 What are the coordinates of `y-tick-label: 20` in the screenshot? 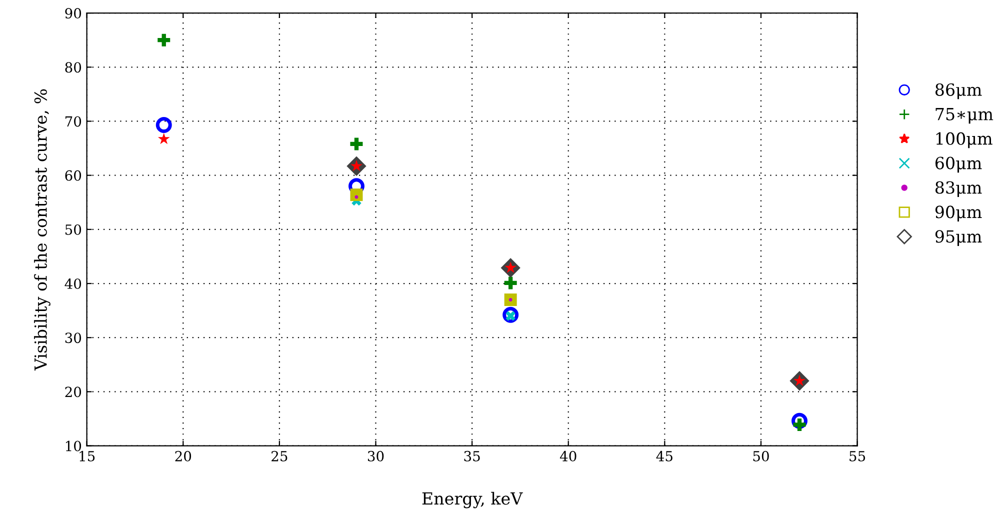 It's located at (73, 392).